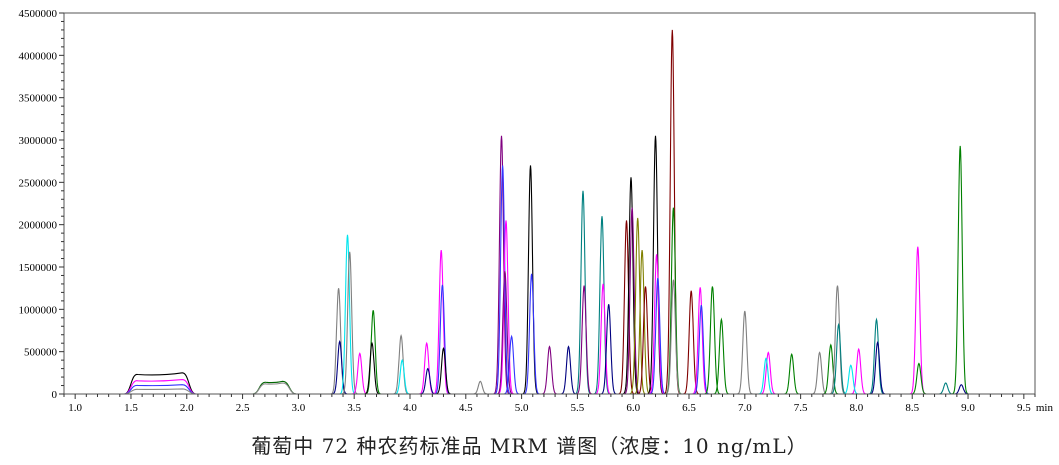 The height and width of the screenshot is (465, 1059). Describe the element at coordinates (1024, 408) in the screenshot. I see `x-tick-label-17: 9.5` at that location.